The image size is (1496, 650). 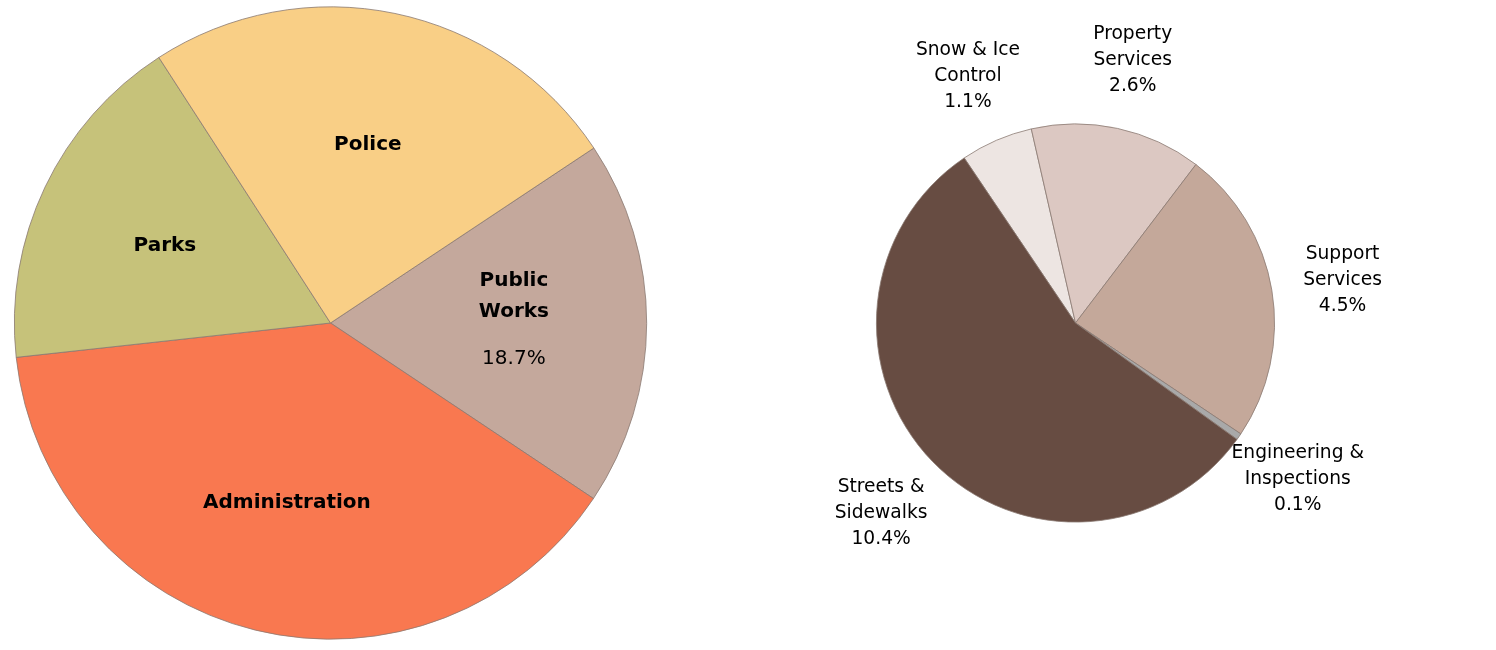 I want to click on slice-label: Public Works, so click(x=513, y=294).